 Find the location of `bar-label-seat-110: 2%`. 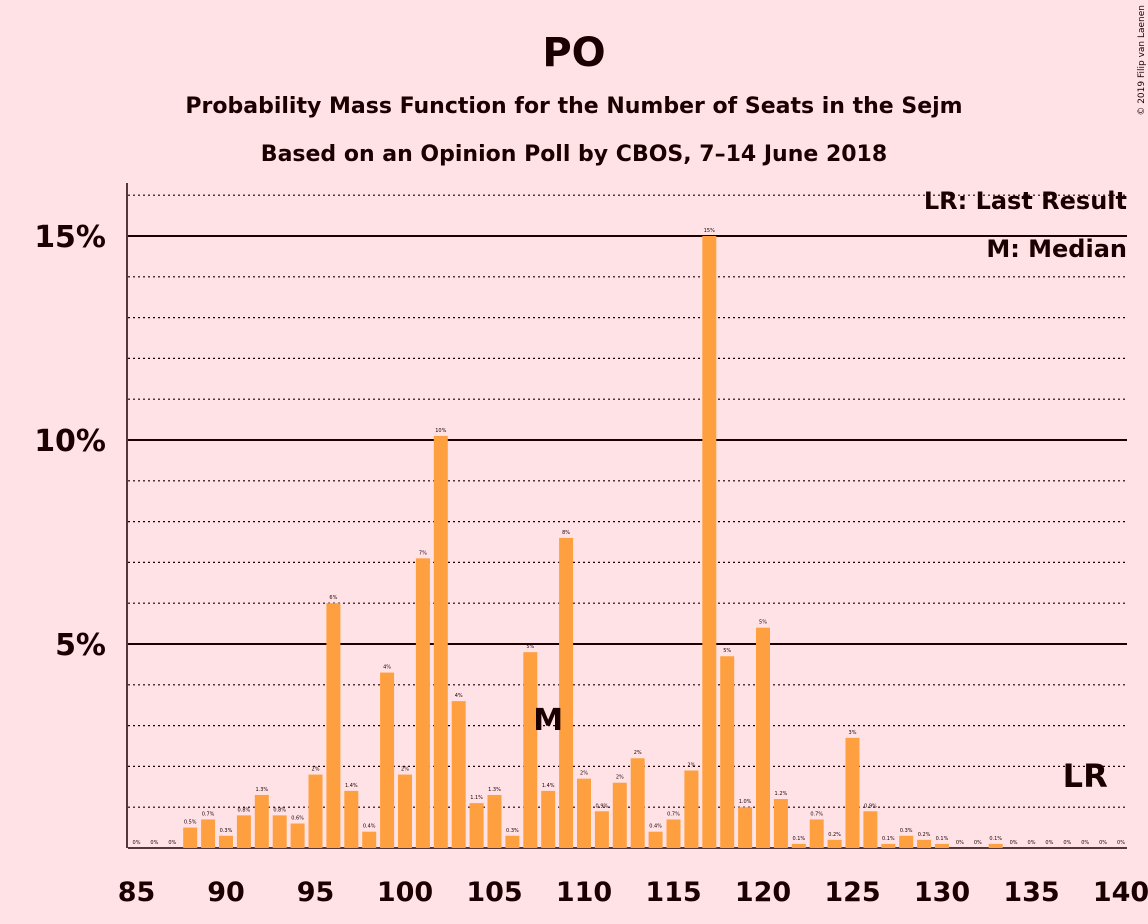

bar-label-seat-110: 2% is located at coordinates (584, 774).